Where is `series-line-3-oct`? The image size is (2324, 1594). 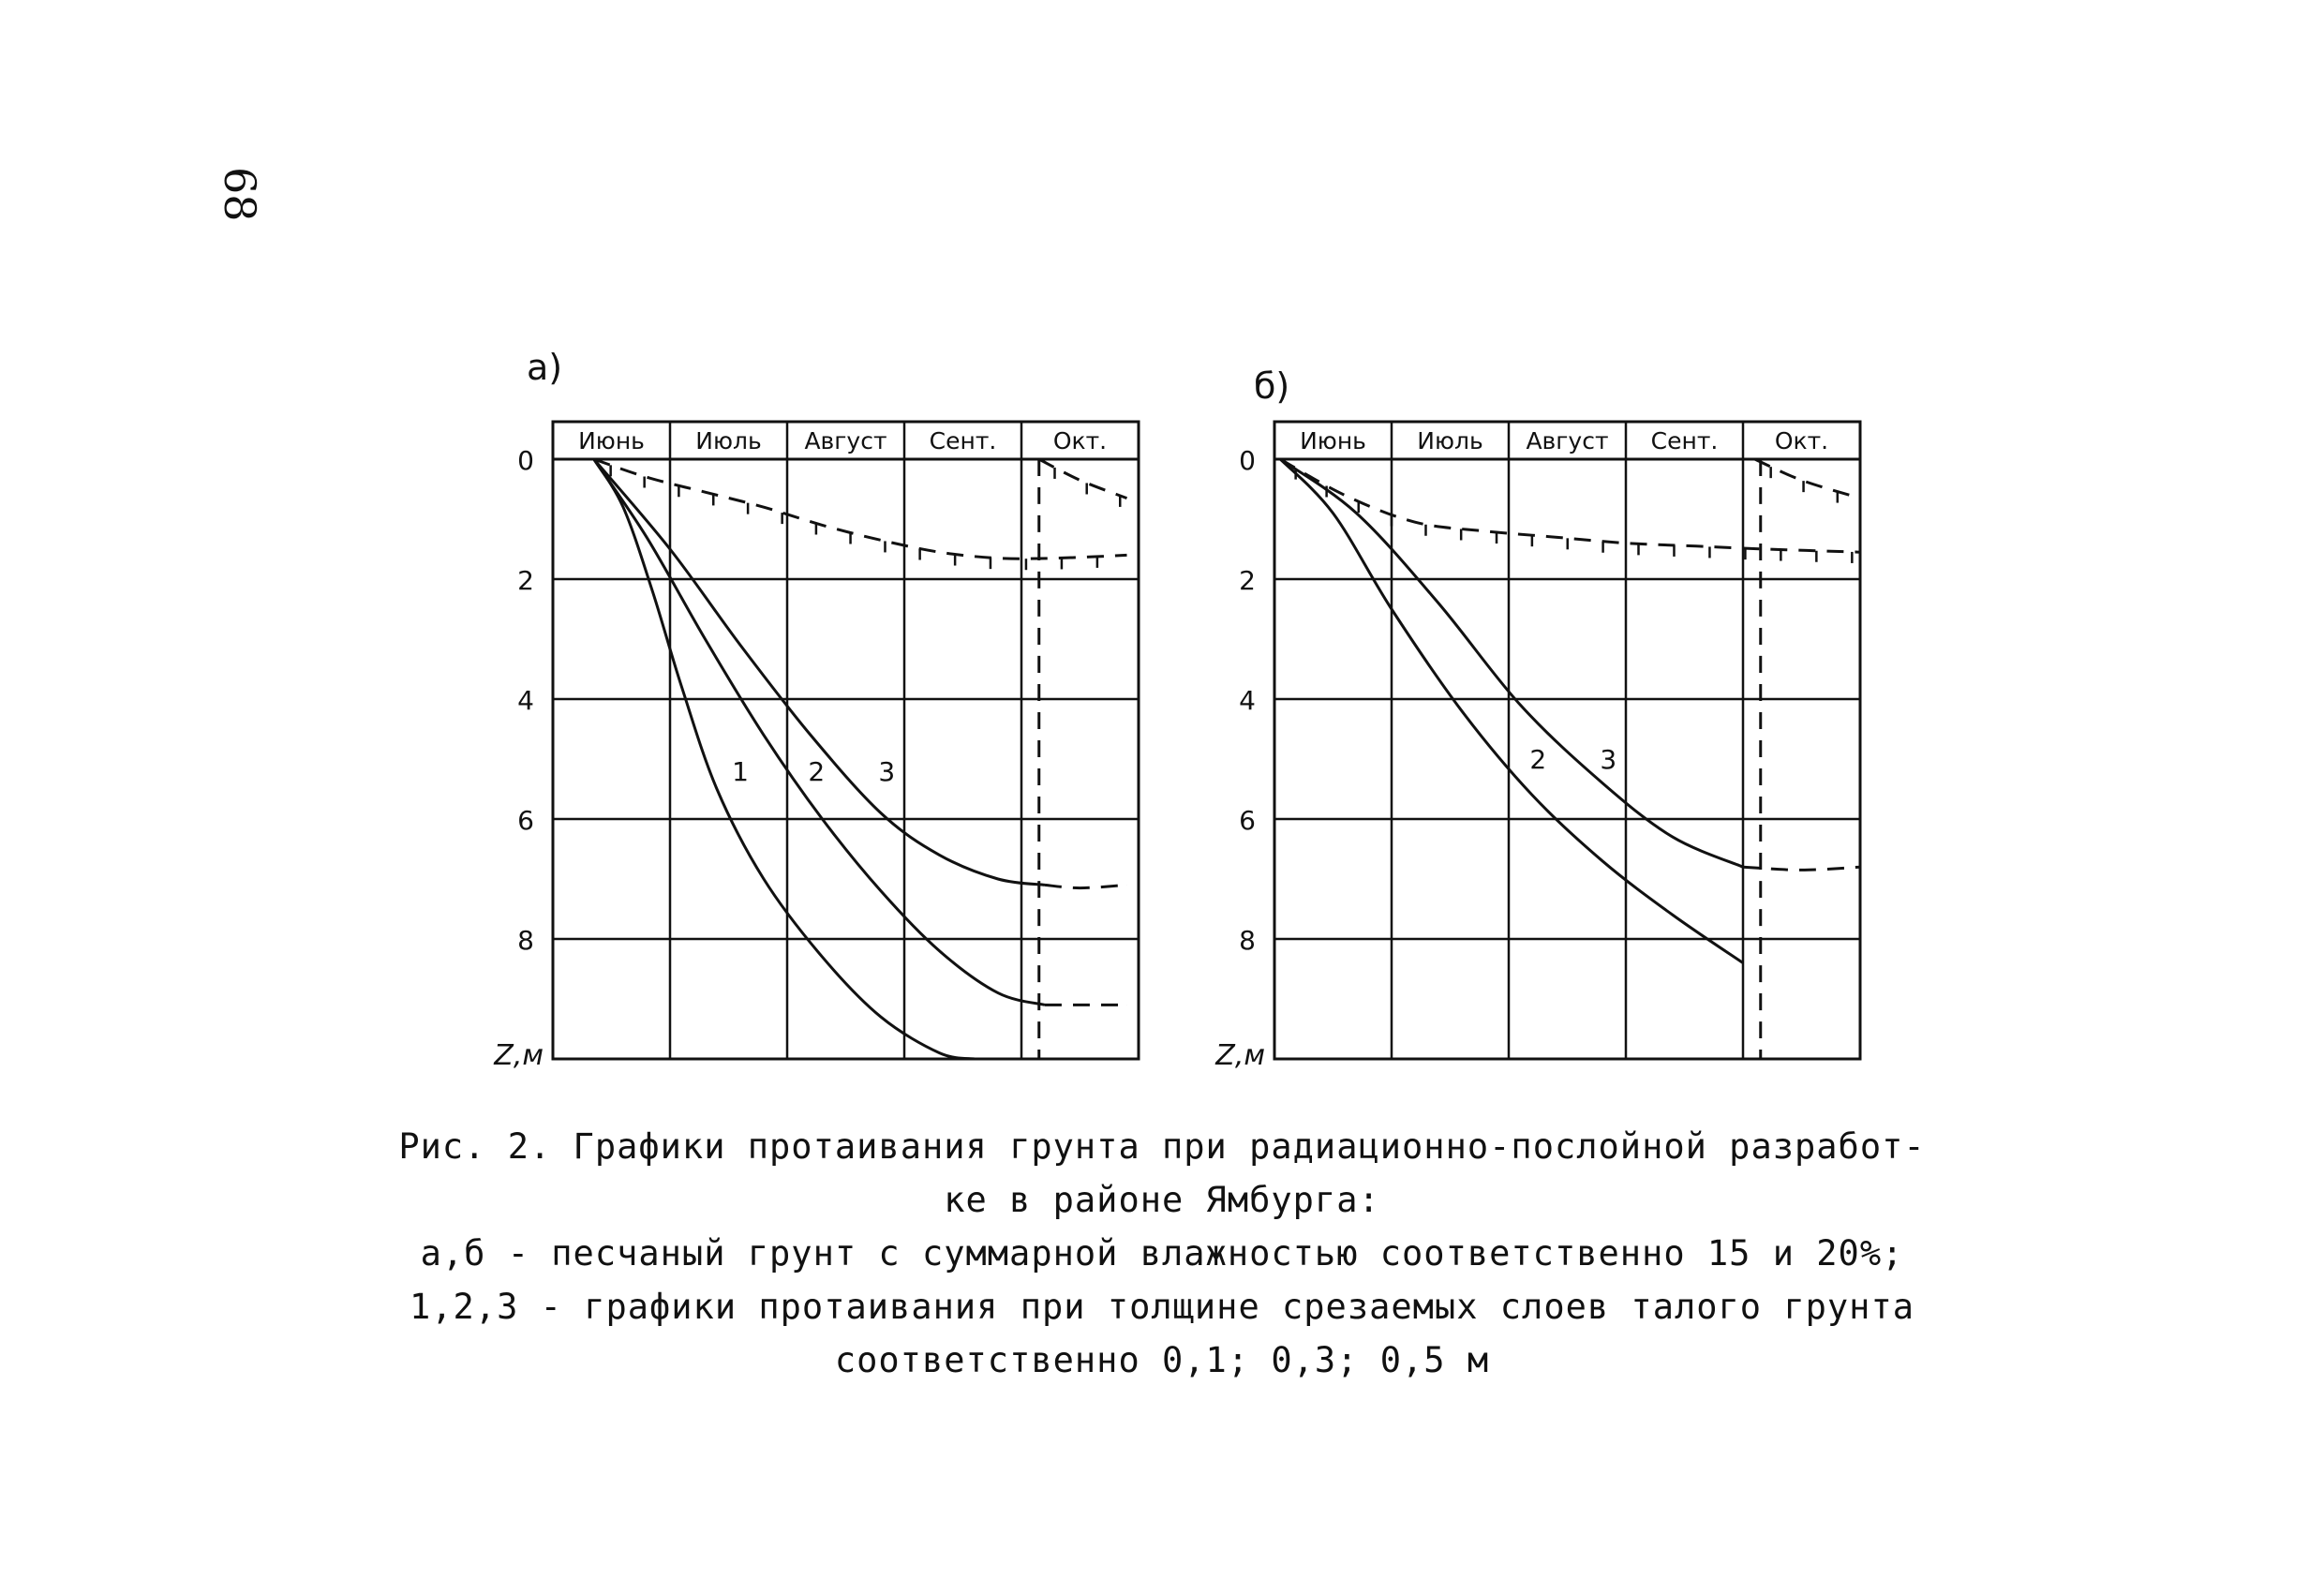
series-line-3-oct is located at coordinates (1085, 886).